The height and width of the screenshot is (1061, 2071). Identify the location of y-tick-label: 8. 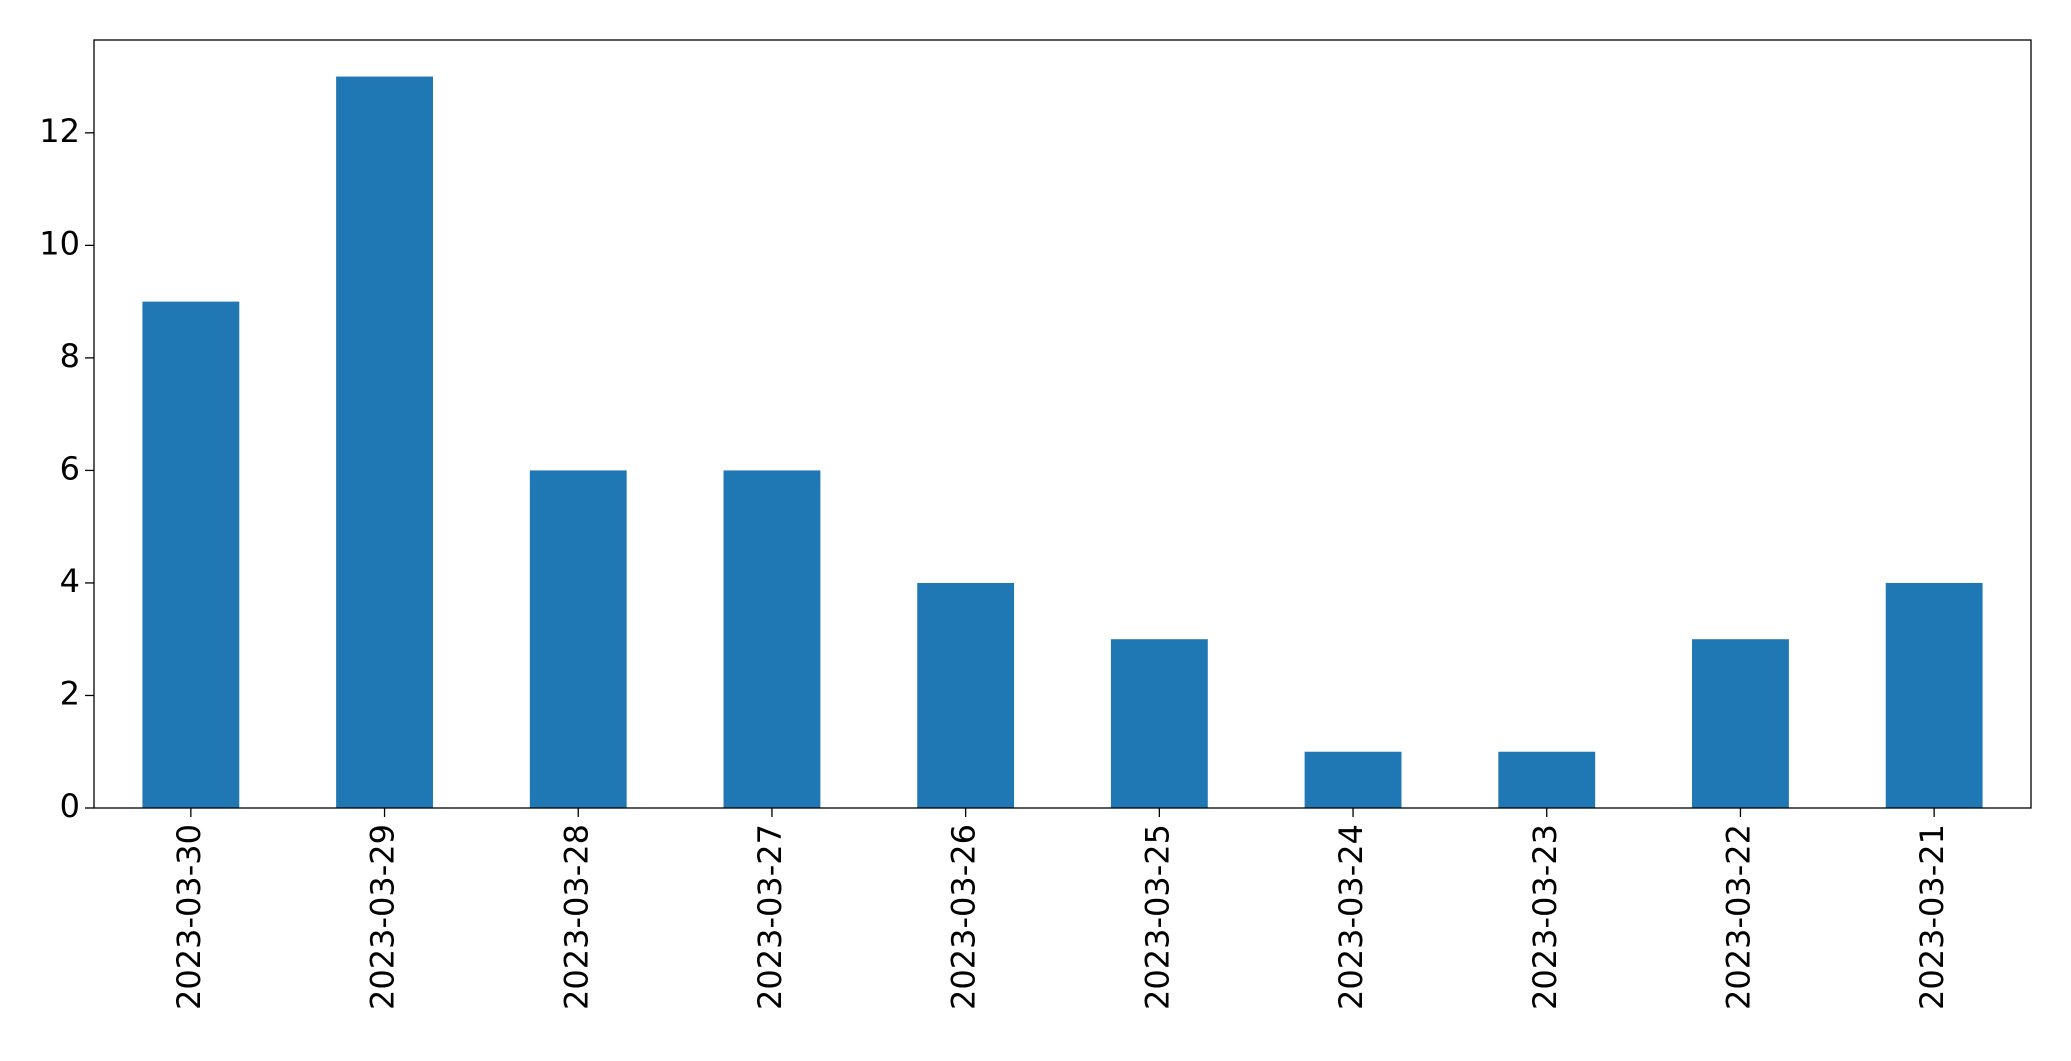
(70, 356).